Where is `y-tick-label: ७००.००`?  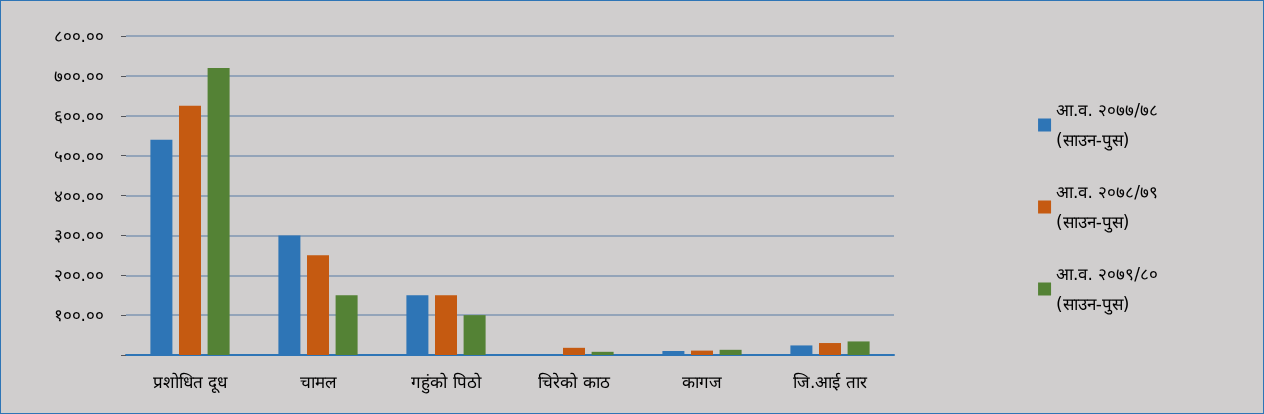 y-tick-label: ७००.०० is located at coordinates (78, 75).